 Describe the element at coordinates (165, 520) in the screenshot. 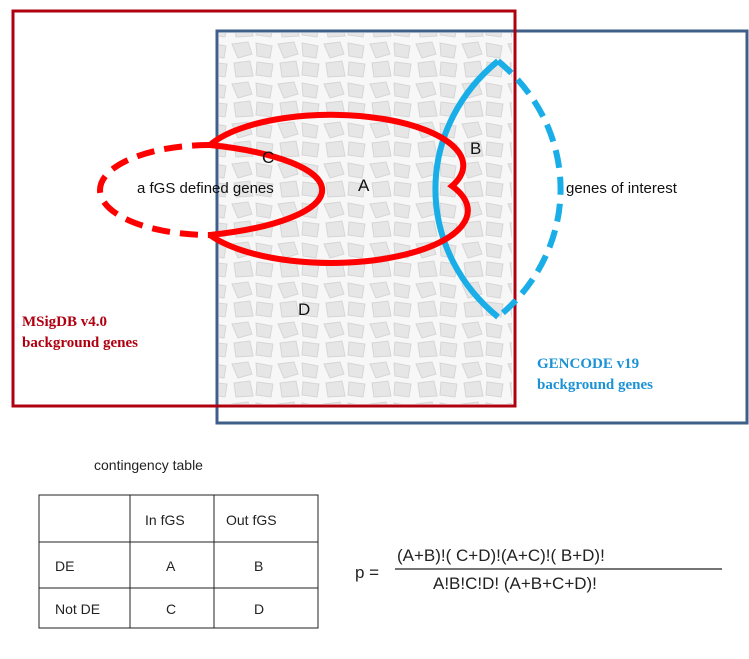

I see `column-header-in-fgs: In fGS` at that location.